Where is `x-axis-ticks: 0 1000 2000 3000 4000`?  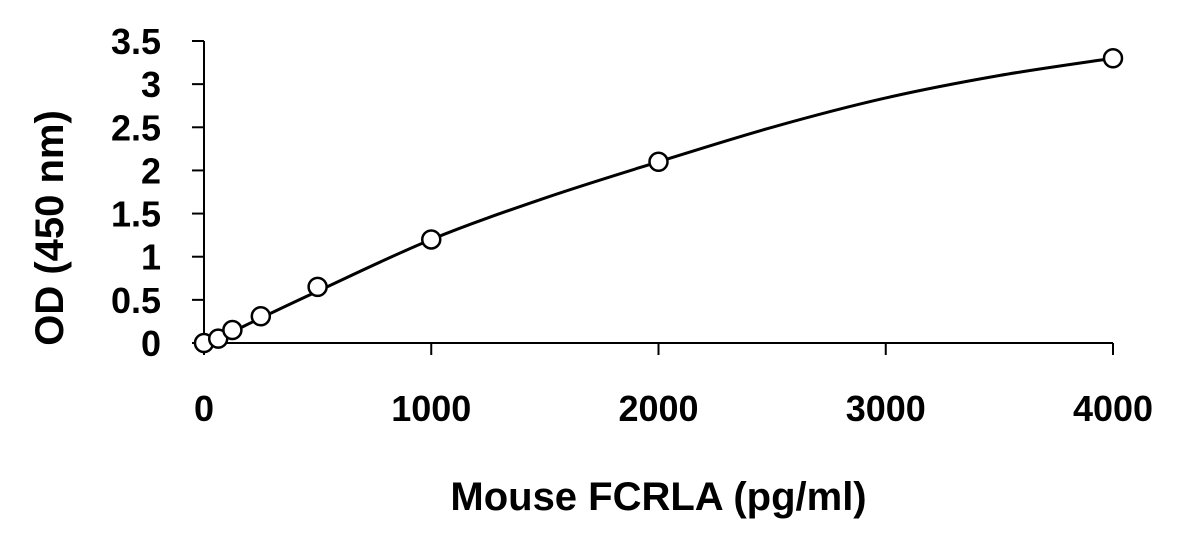 x-axis-ticks: 0 1000 2000 3000 4000 is located at coordinates (673, 386).